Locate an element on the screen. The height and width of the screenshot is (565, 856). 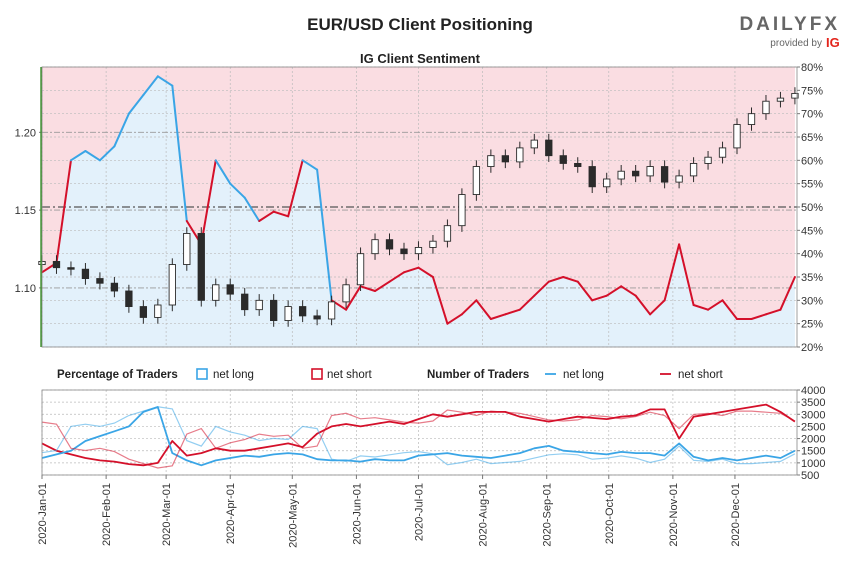
legend-pct-net-short: net short is located at coordinates (350, 375).